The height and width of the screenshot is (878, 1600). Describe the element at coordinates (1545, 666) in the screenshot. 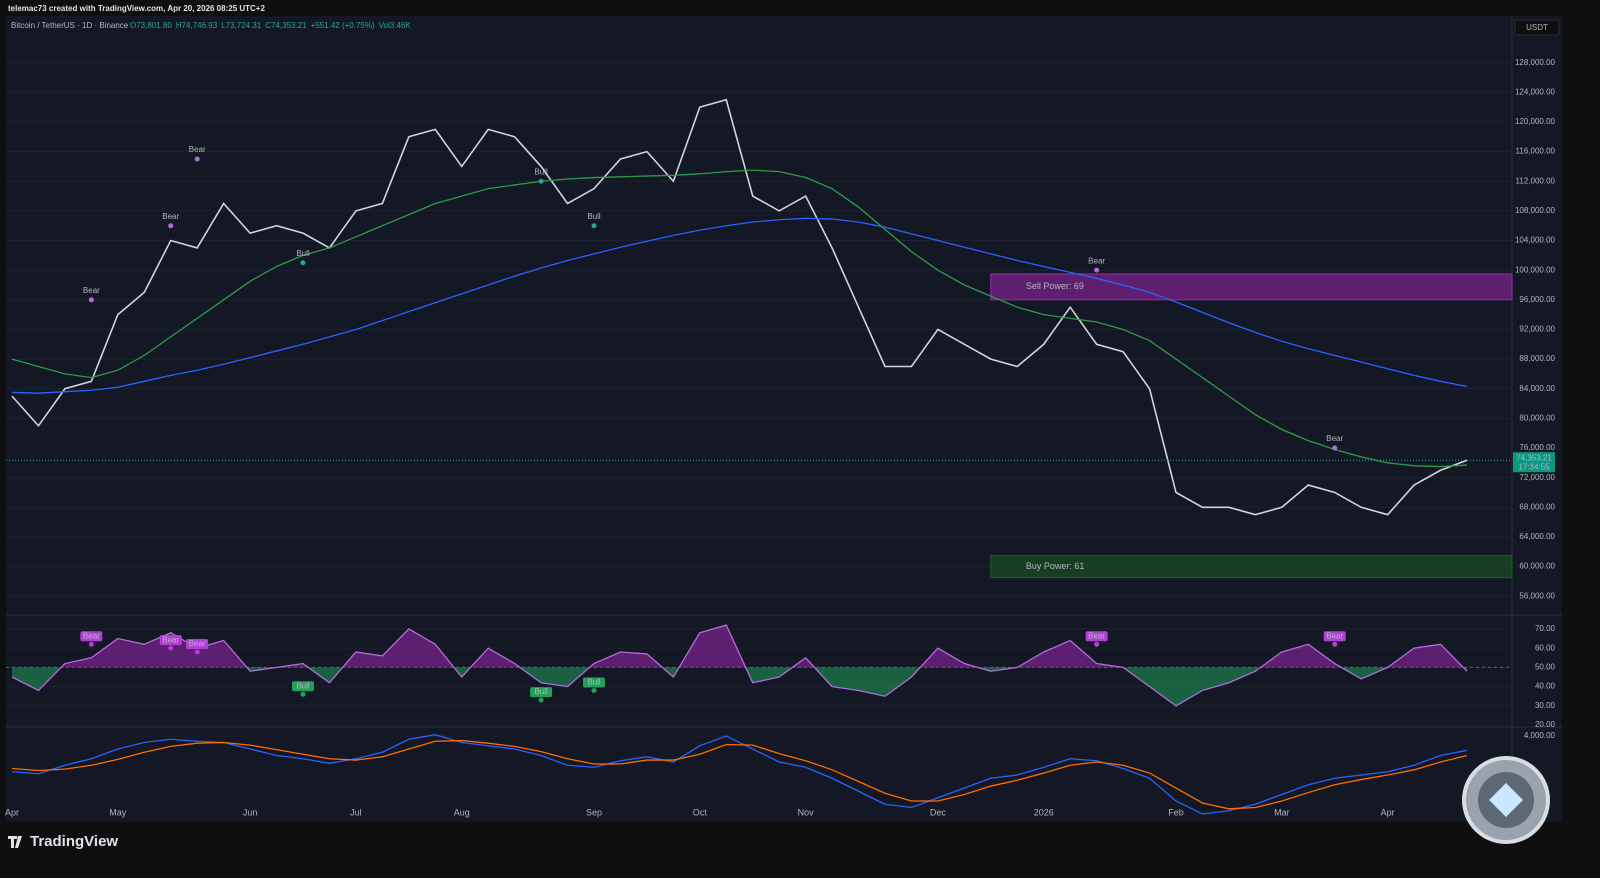

I see `y-tick-label: 50.00` at that location.